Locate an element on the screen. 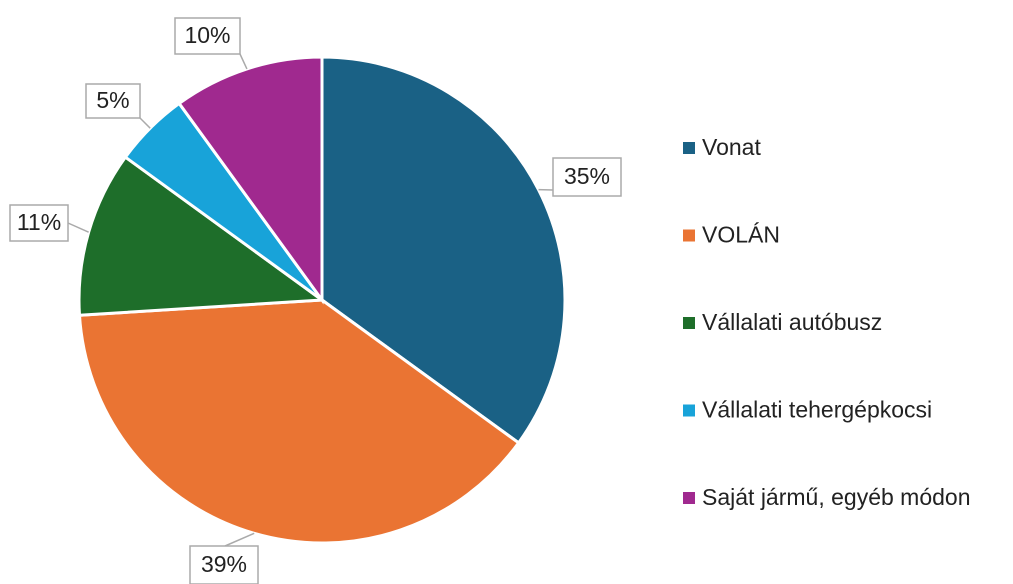  data-label: 39% is located at coordinates (224, 564).